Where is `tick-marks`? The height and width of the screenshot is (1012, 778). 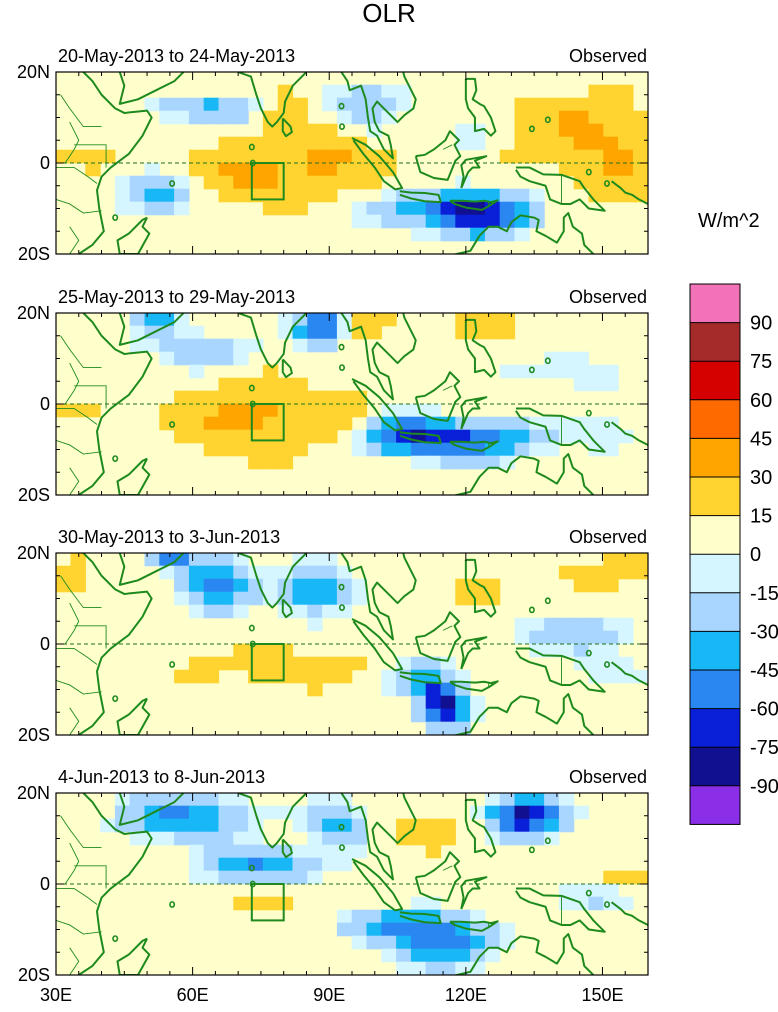 tick-marks is located at coordinates (352, 404).